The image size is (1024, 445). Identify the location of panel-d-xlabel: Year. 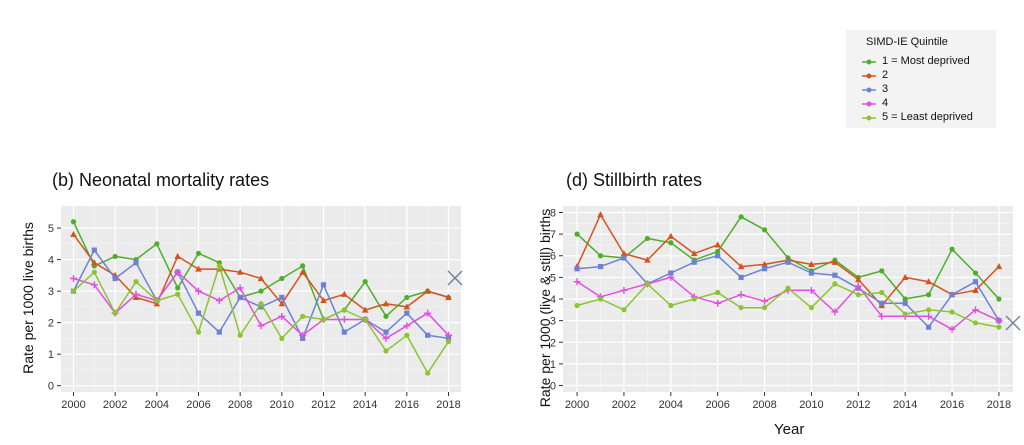
(789, 429).